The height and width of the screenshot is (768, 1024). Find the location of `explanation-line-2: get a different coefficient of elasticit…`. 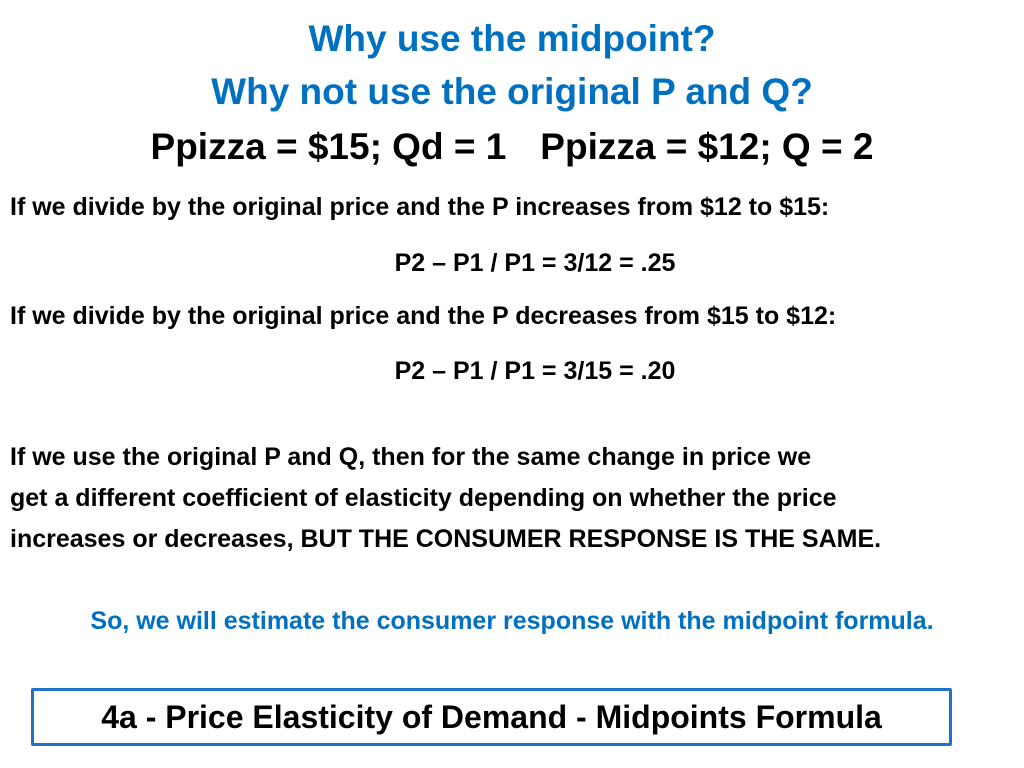

explanation-line-2: get a different coefficient of elasticit… is located at coordinates (423, 498).